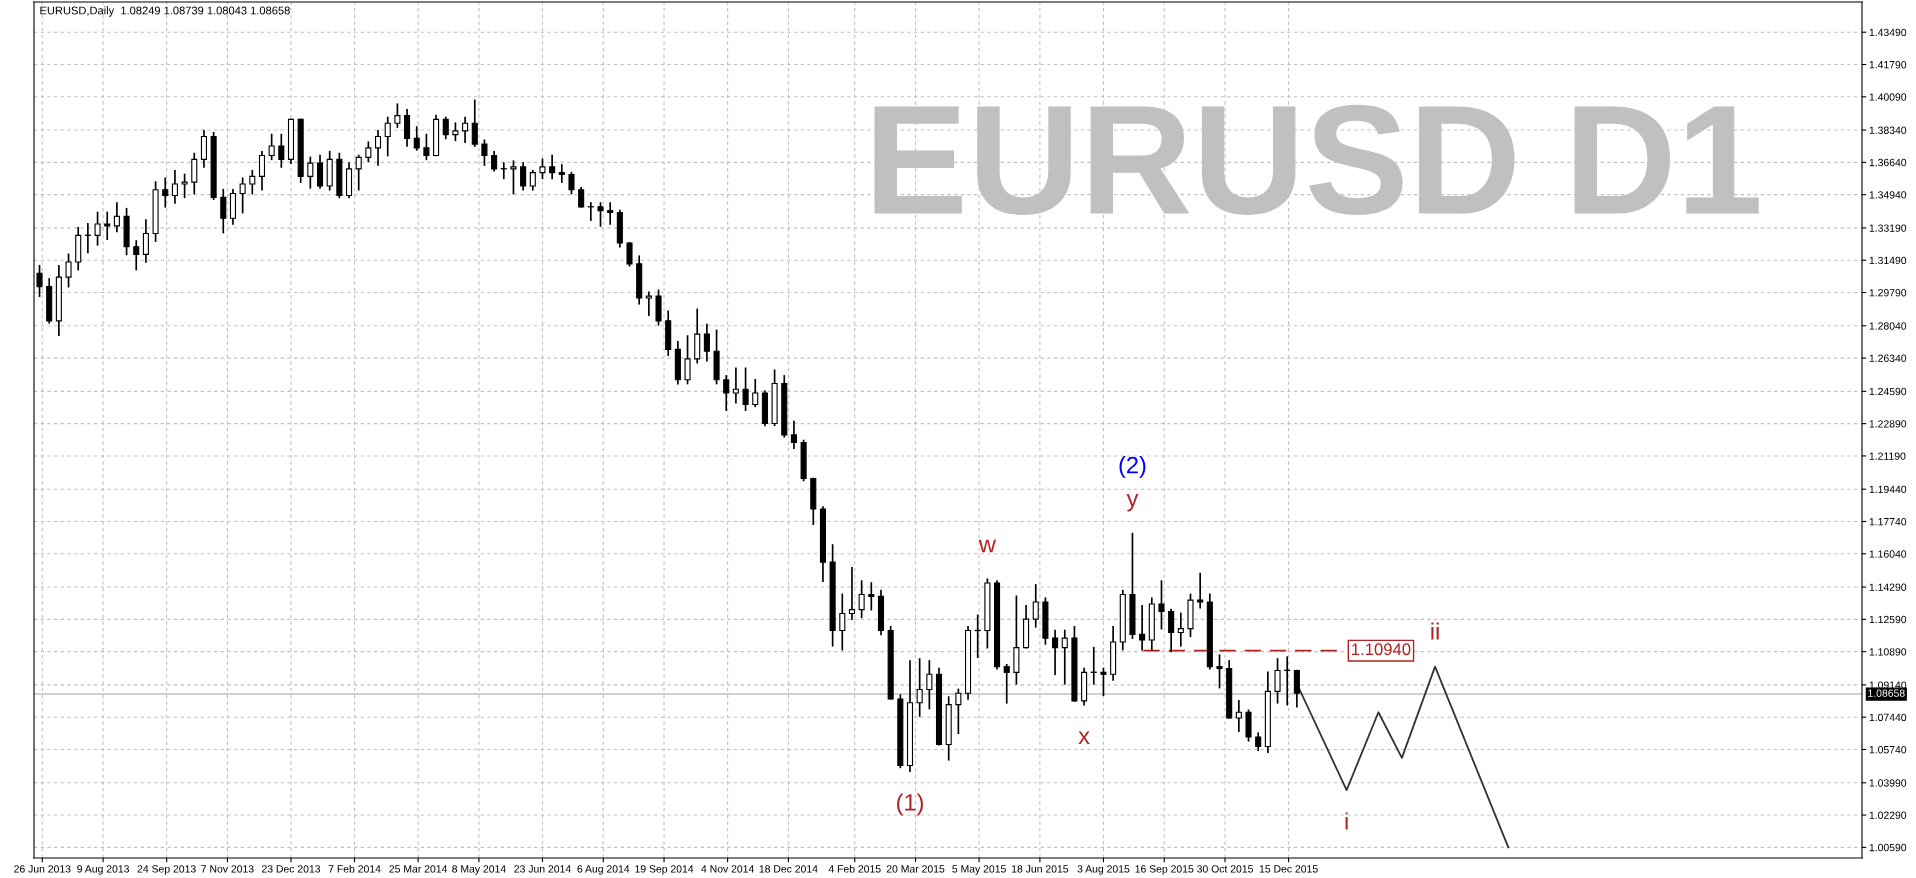 The width and height of the screenshot is (1916, 878). What do you see at coordinates (1888, 750) in the screenshot?
I see `y-tick-label: 1.05740` at bounding box center [1888, 750].